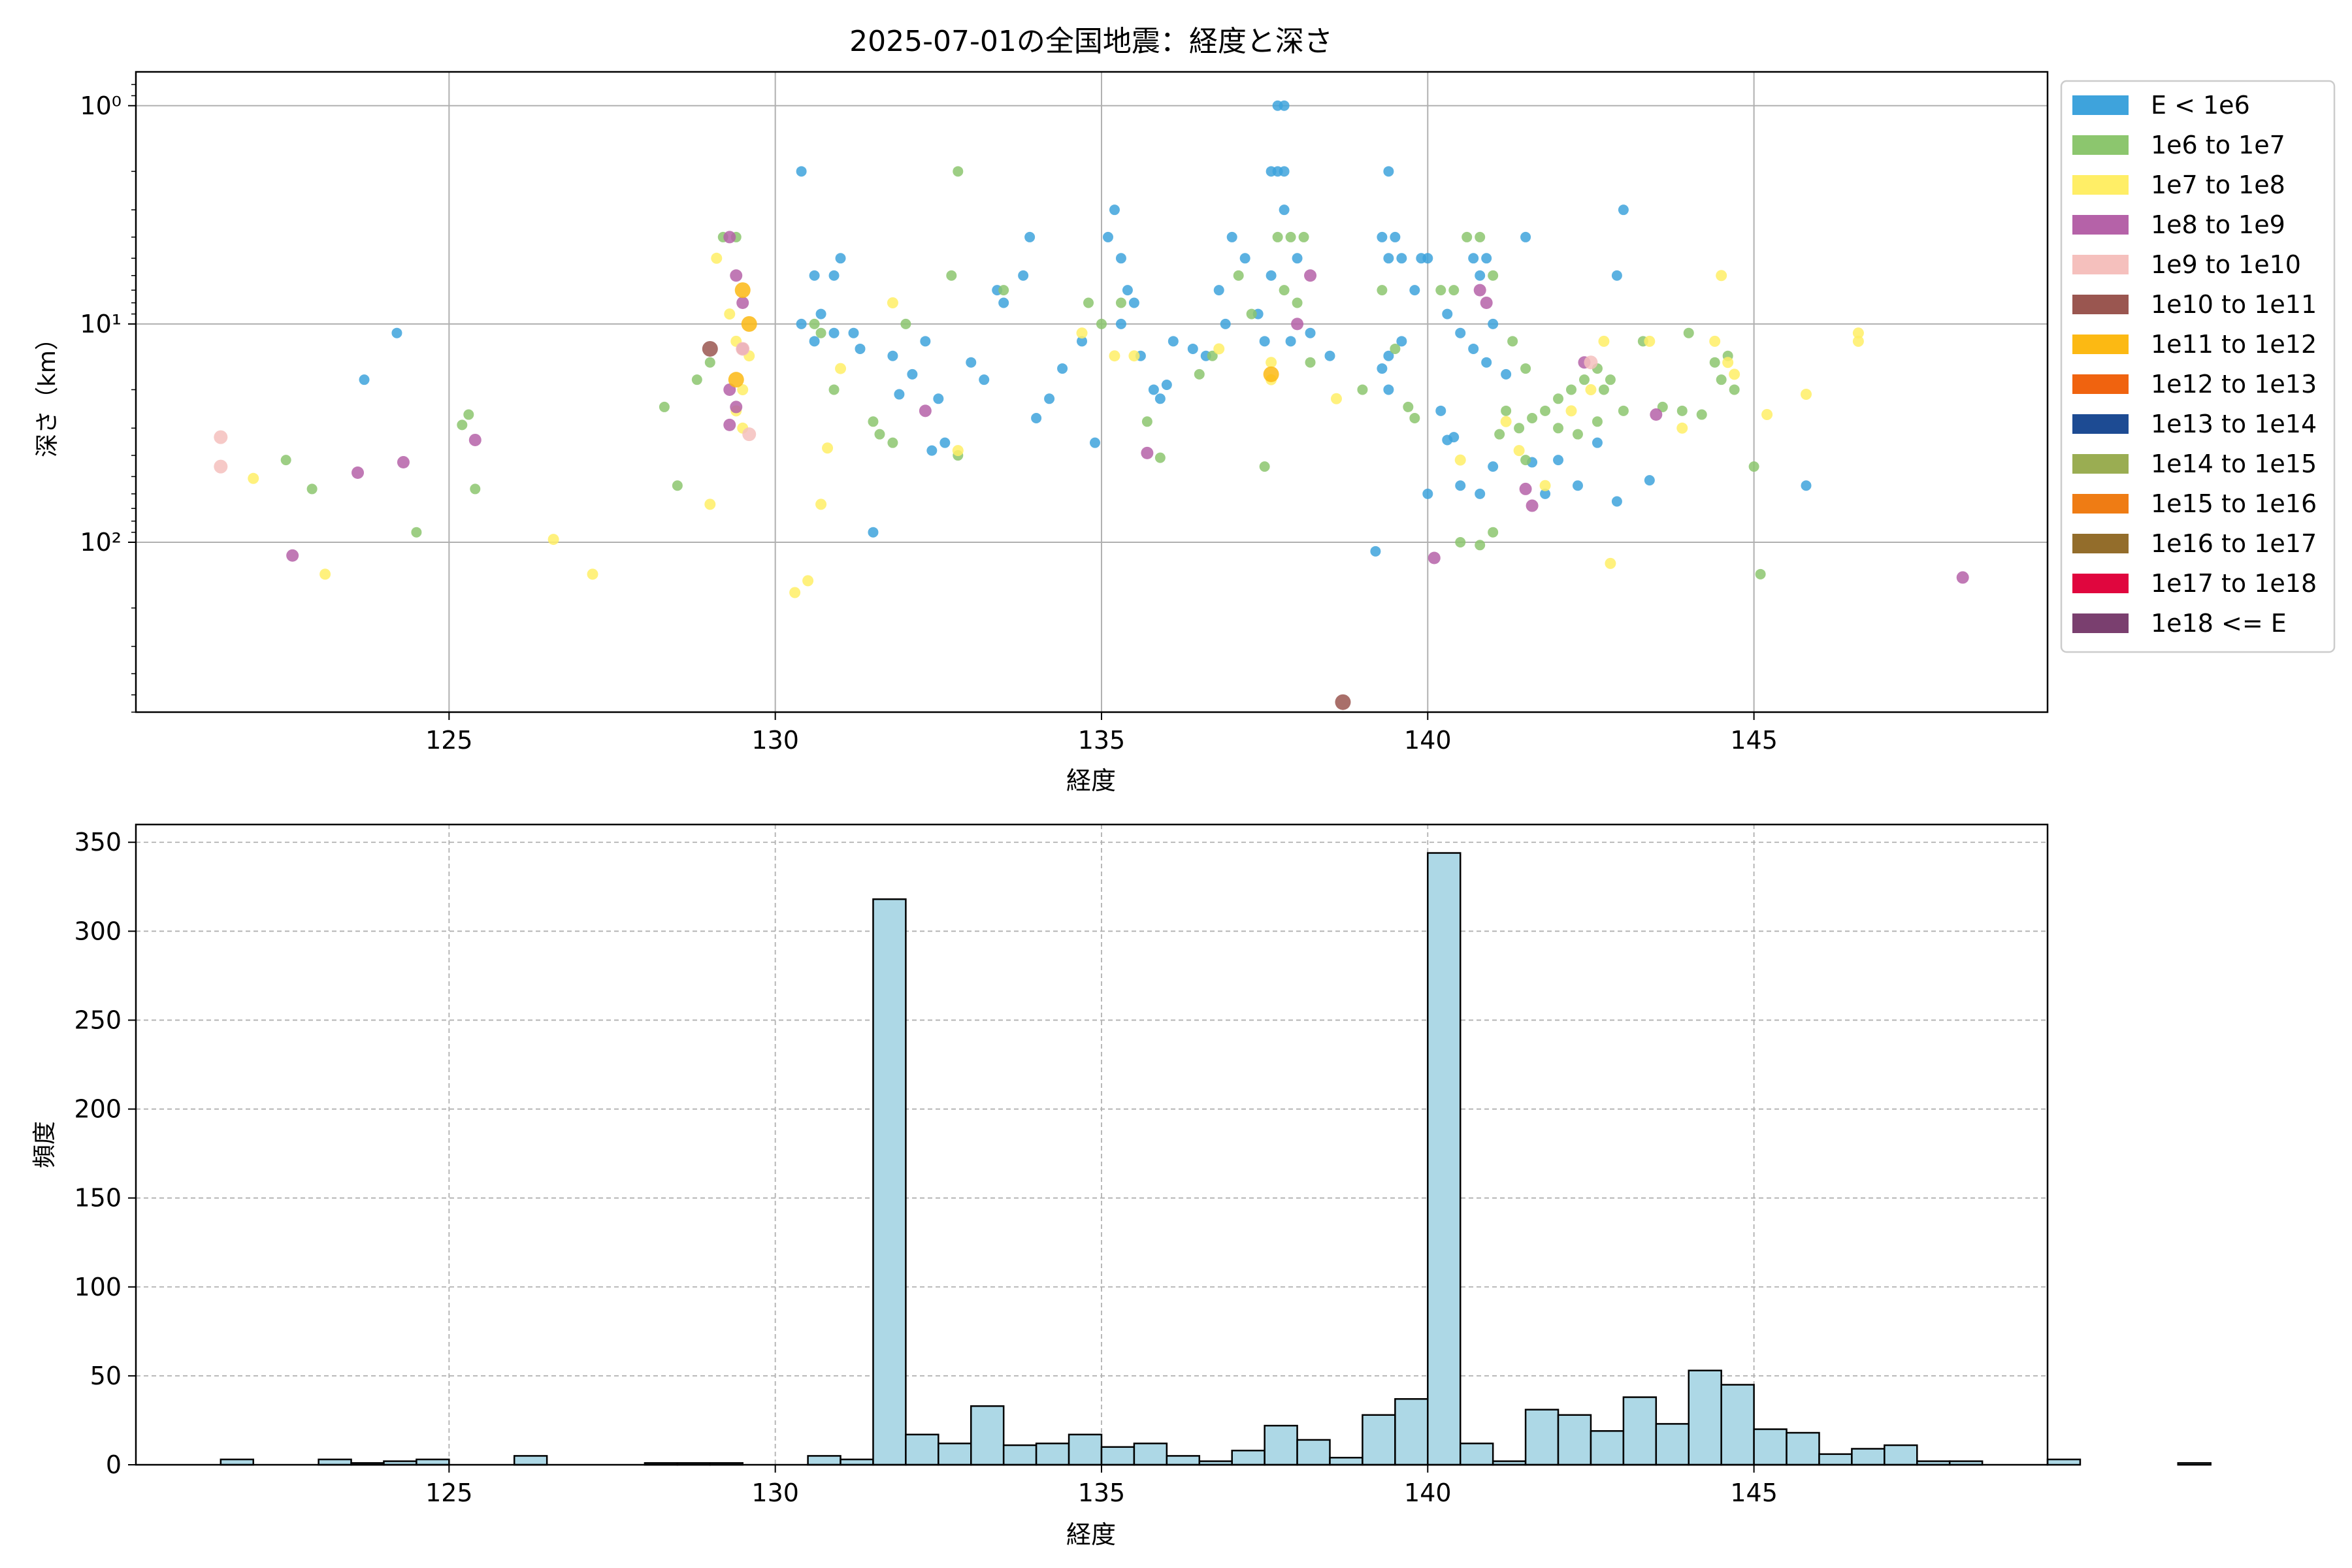  I want to click on histogram-y-tick-label: 100, so click(98, 1287).